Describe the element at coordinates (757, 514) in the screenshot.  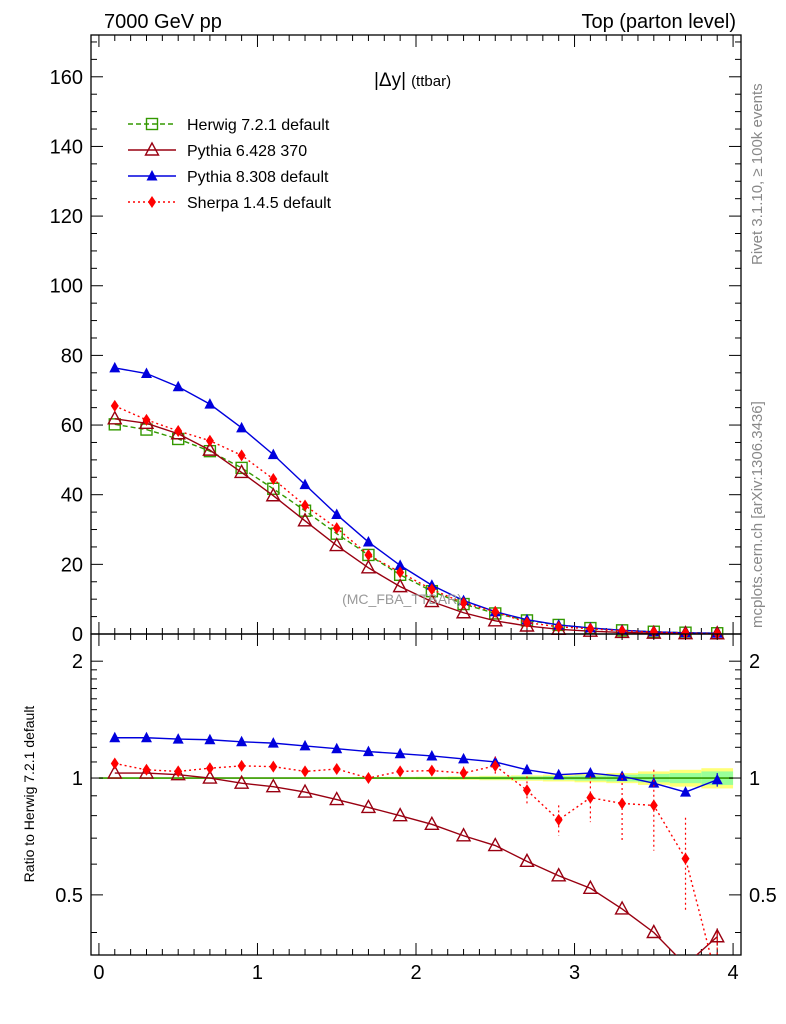
I see `mcplots-label: mcplots.cern.ch [arXiv:1306.3436]` at that location.